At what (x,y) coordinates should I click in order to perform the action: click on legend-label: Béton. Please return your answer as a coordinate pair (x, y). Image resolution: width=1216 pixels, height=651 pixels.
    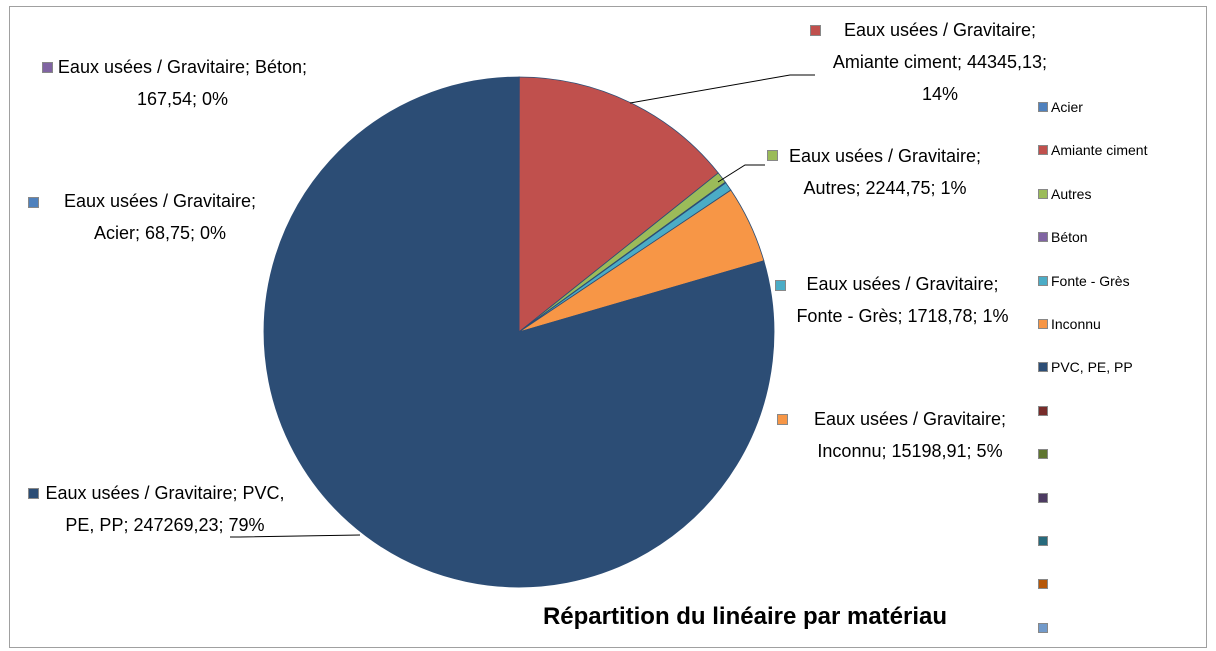
    Looking at the image, I should click on (1069, 237).